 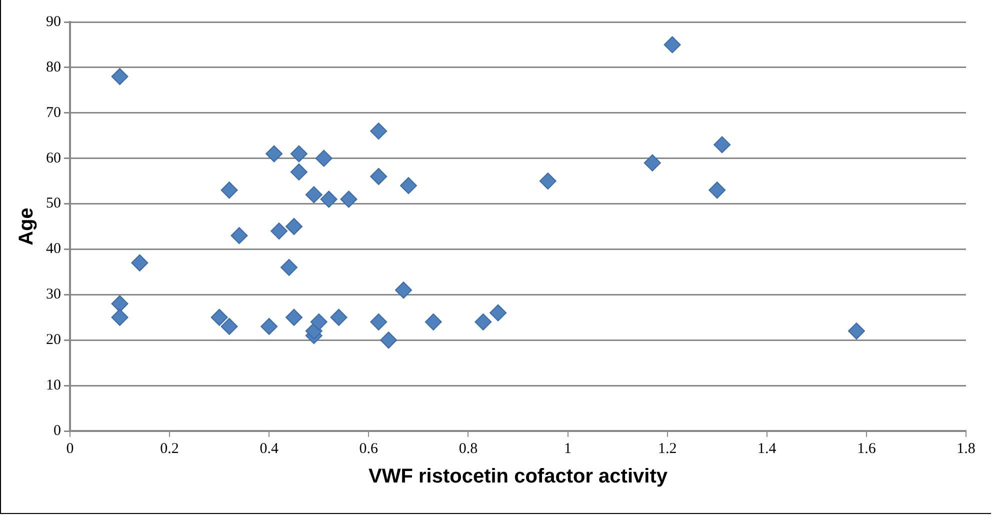 What do you see at coordinates (53, 340) in the screenshot?
I see `y-tick-label: 20` at bounding box center [53, 340].